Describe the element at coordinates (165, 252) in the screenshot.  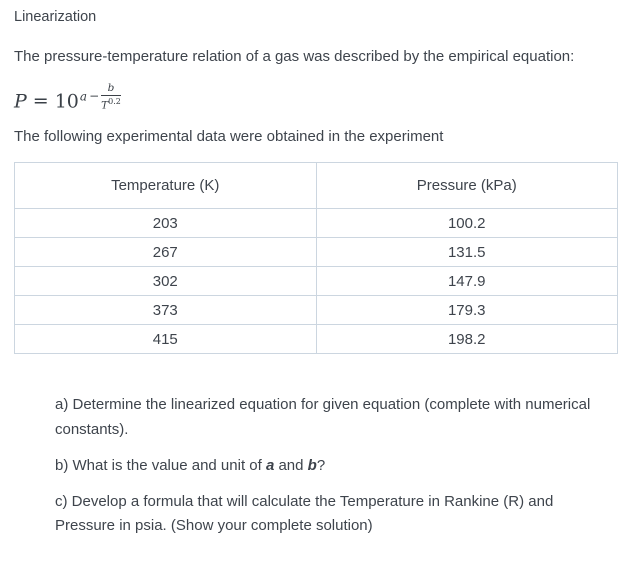
I see `table-cell-temperature: 267` at that location.